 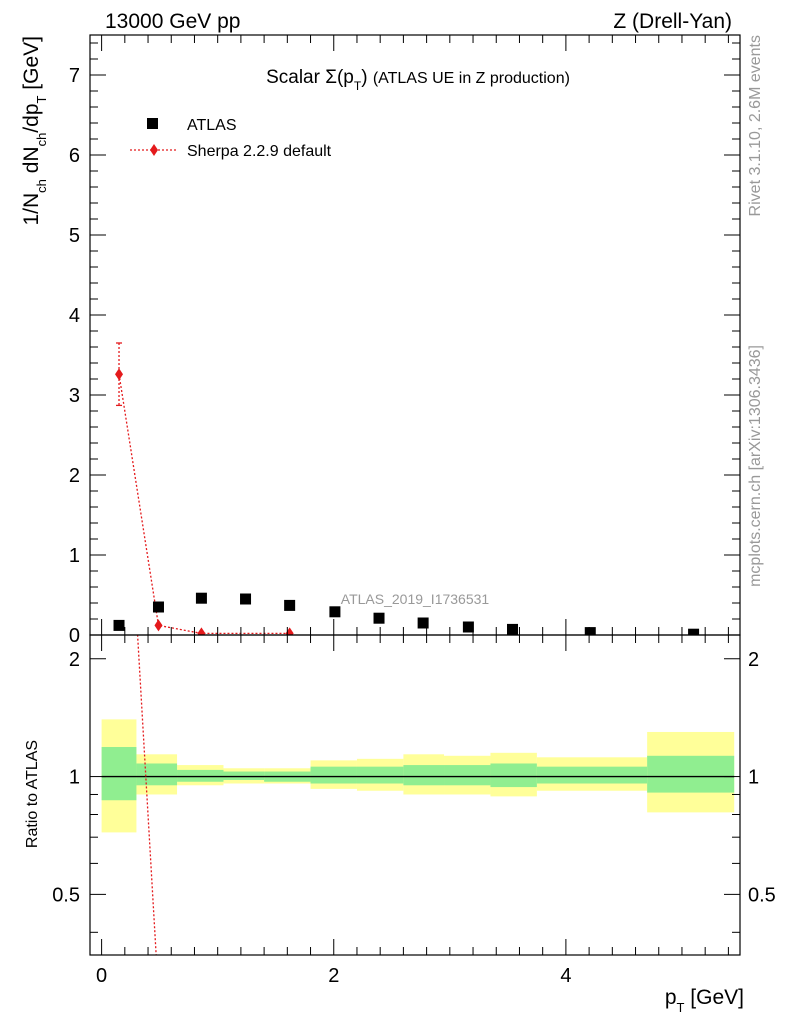 What do you see at coordinates (74, 396) in the screenshot?
I see `y-tick-label: 3` at bounding box center [74, 396].